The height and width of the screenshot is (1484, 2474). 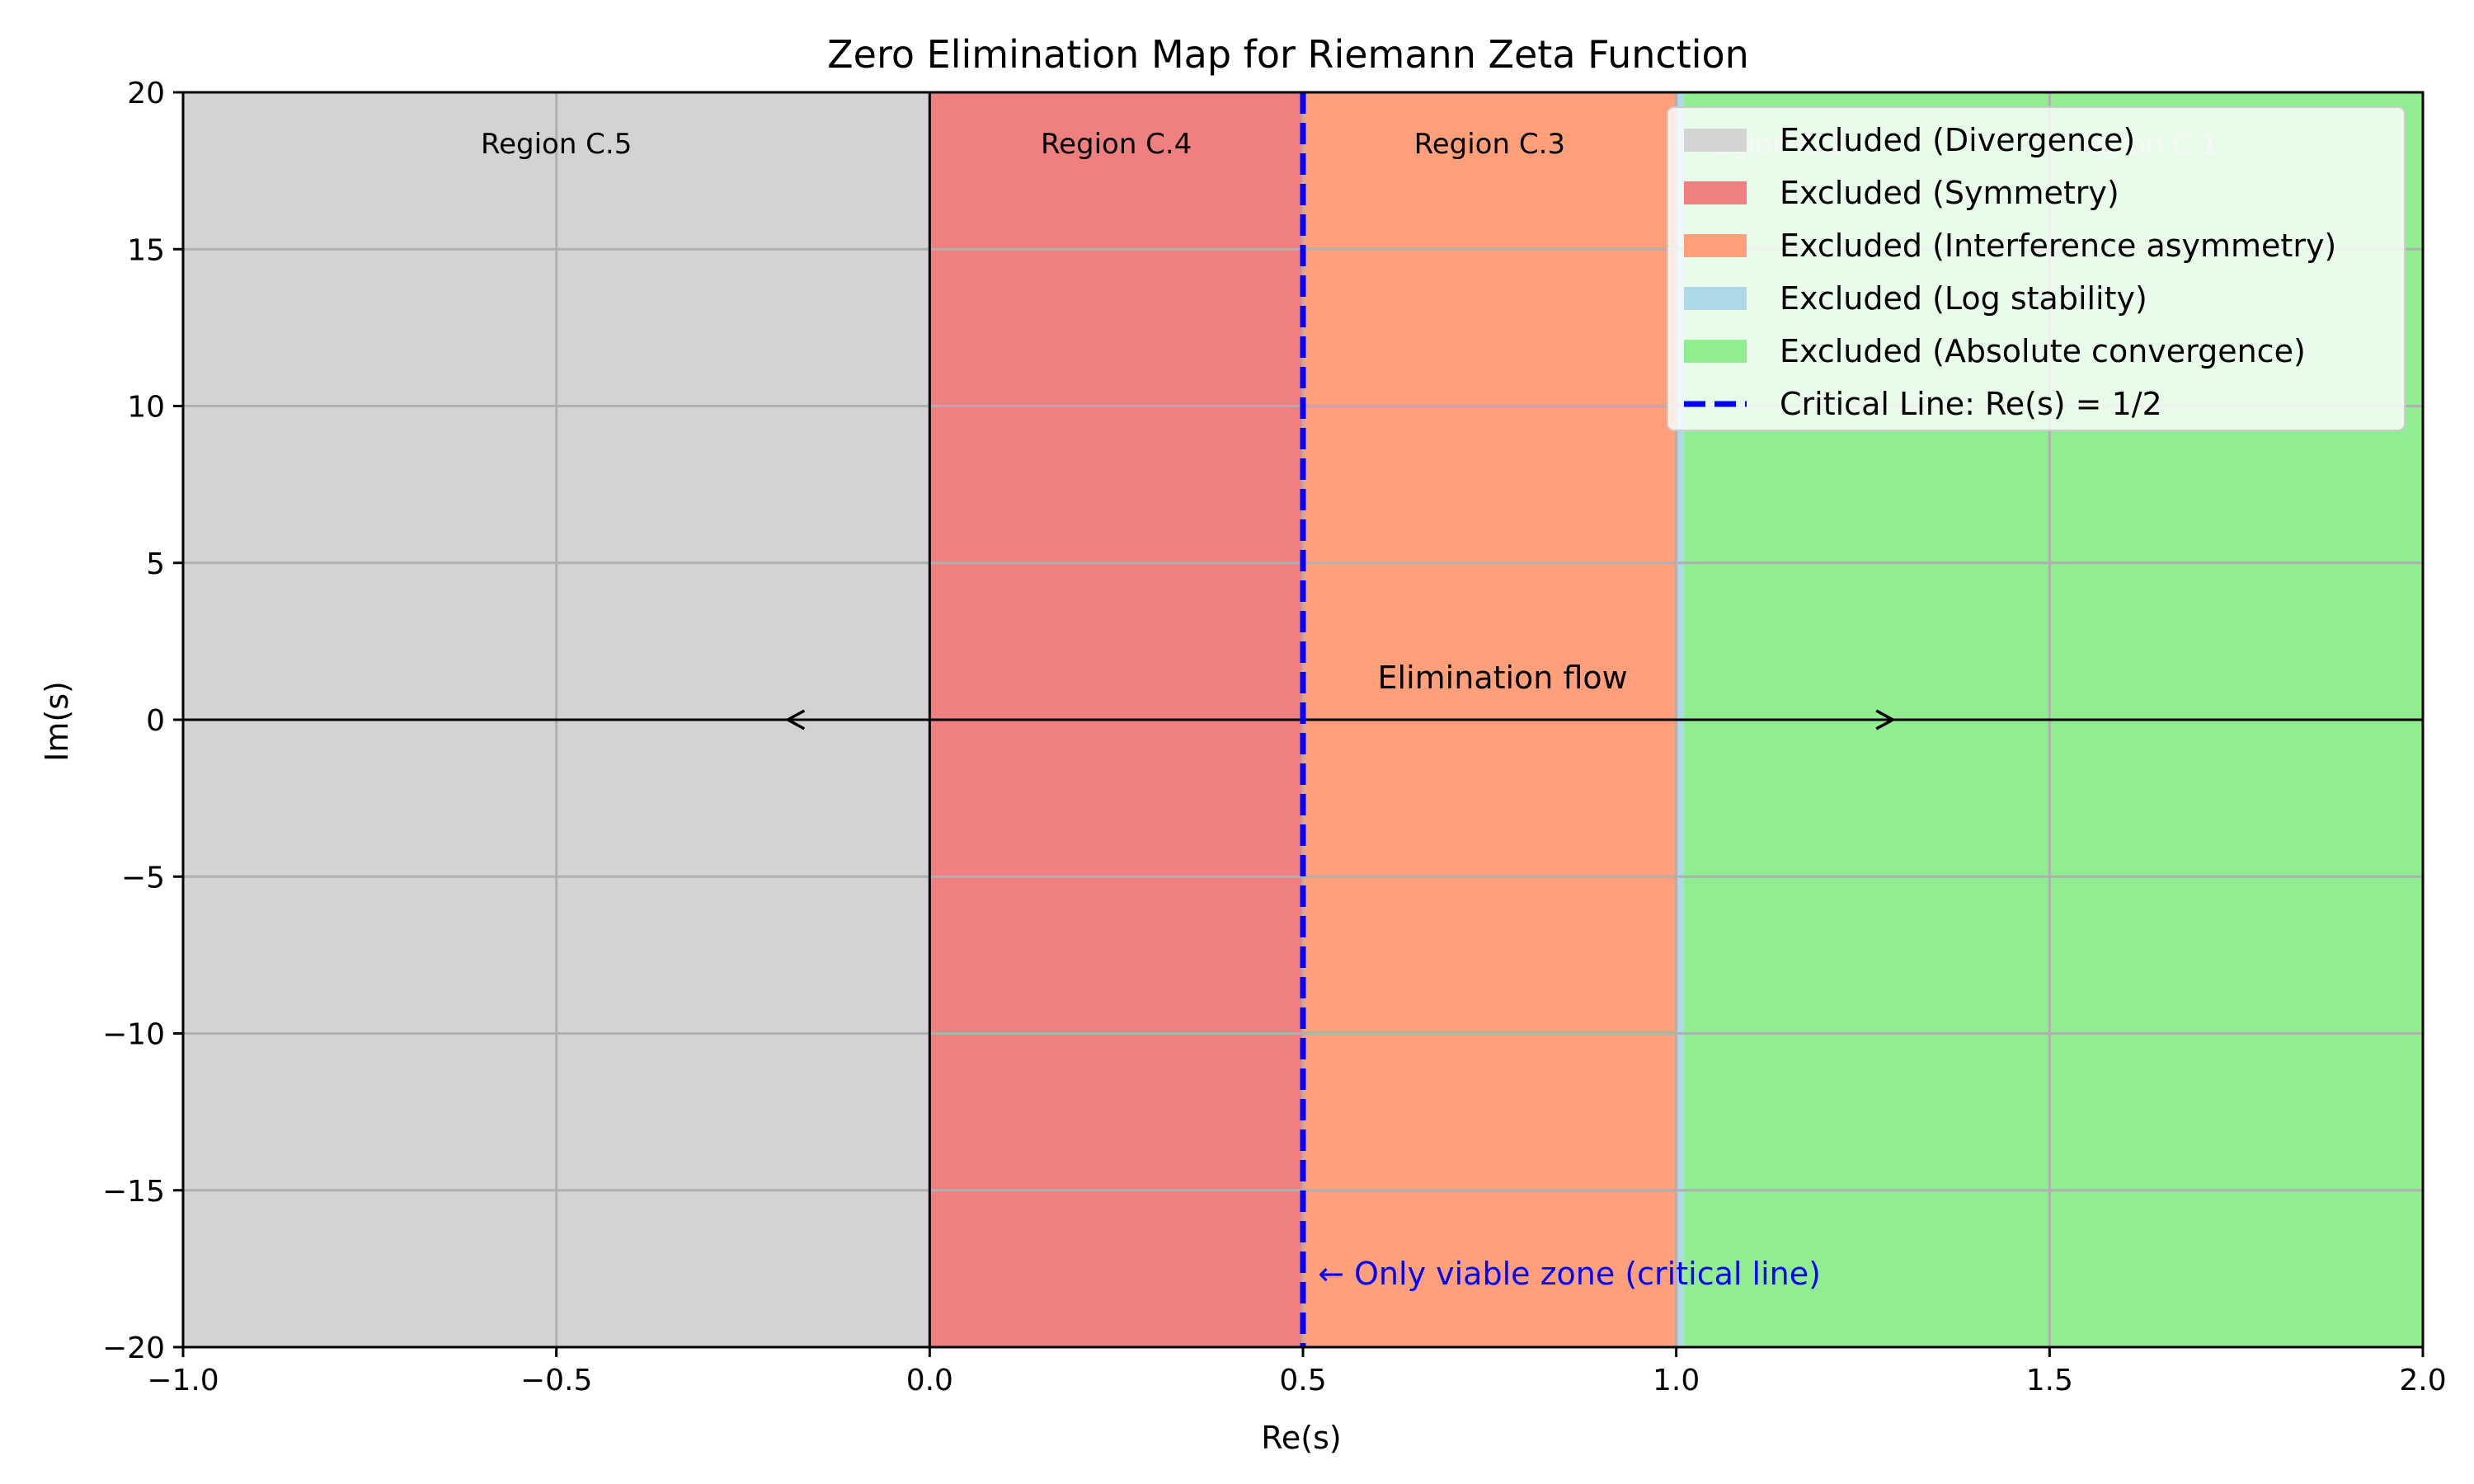 I want to click on legend-box, so click(x=2036, y=268).